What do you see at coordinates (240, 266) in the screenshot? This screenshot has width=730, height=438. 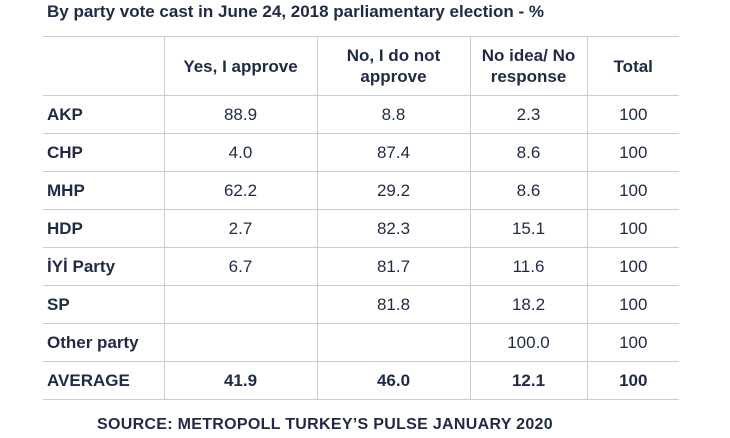 I see `cell-yes: 6.7` at bounding box center [240, 266].